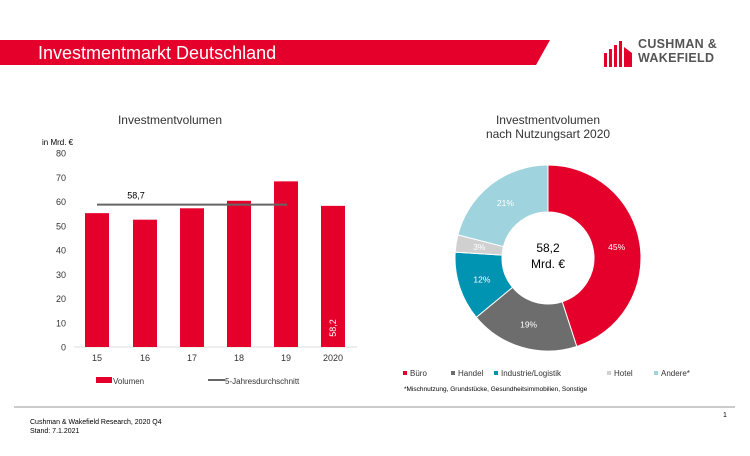  Describe the element at coordinates (333, 358) in the screenshot. I see `x-tick-label: 2020` at that location.